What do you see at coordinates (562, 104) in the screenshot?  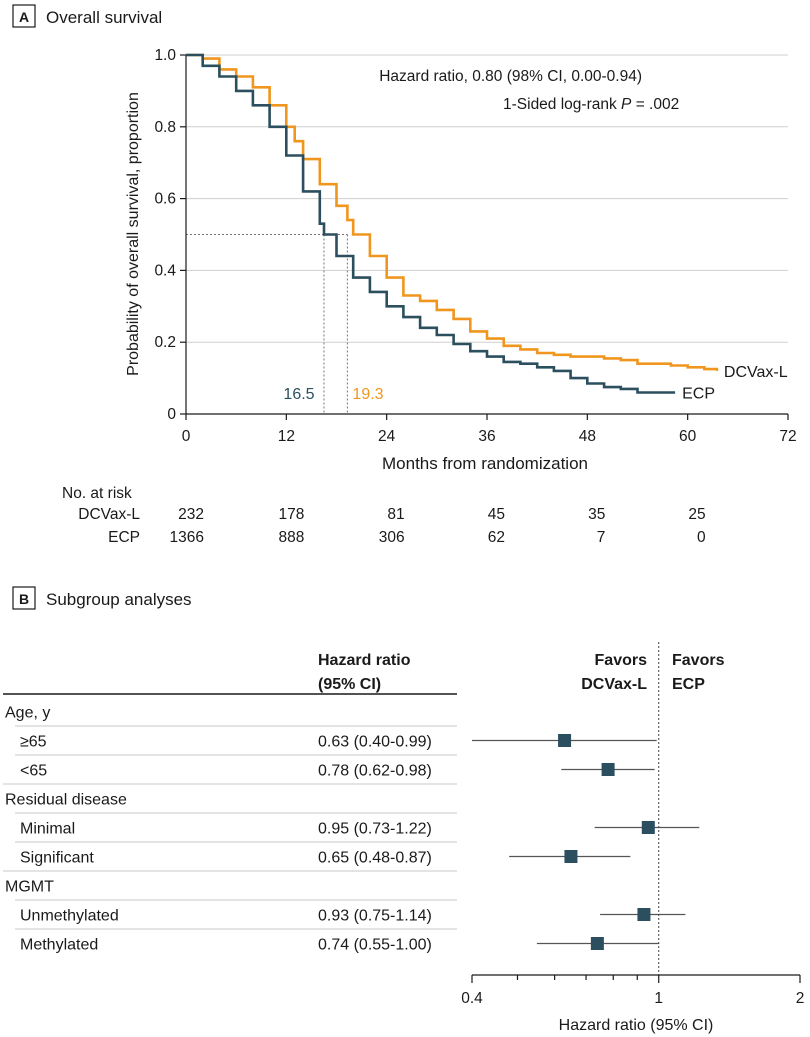 I see `logrank-prefix: 1-Sided log-rank` at bounding box center [562, 104].